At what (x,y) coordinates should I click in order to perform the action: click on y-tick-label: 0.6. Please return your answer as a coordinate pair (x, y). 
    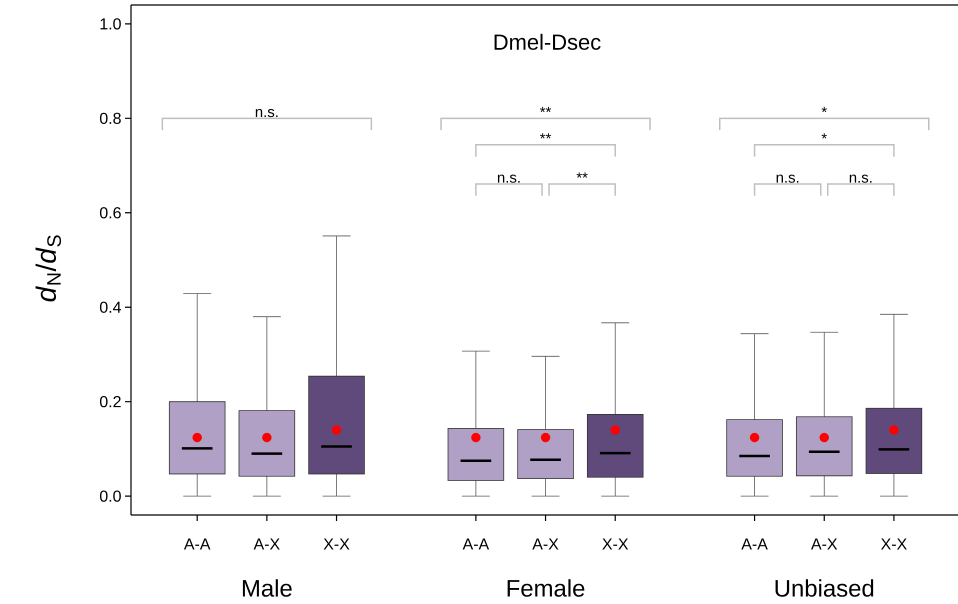
    Looking at the image, I should click on (110, 212).